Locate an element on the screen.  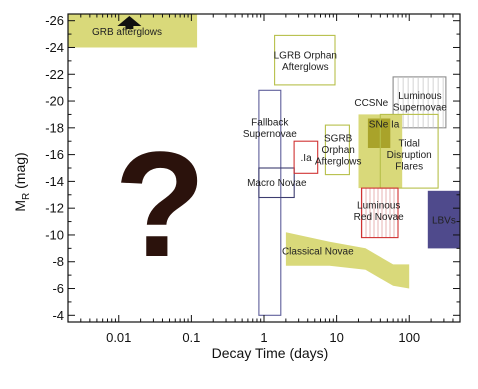
y-tick-label: -24 is located at coordinates (54, 47).